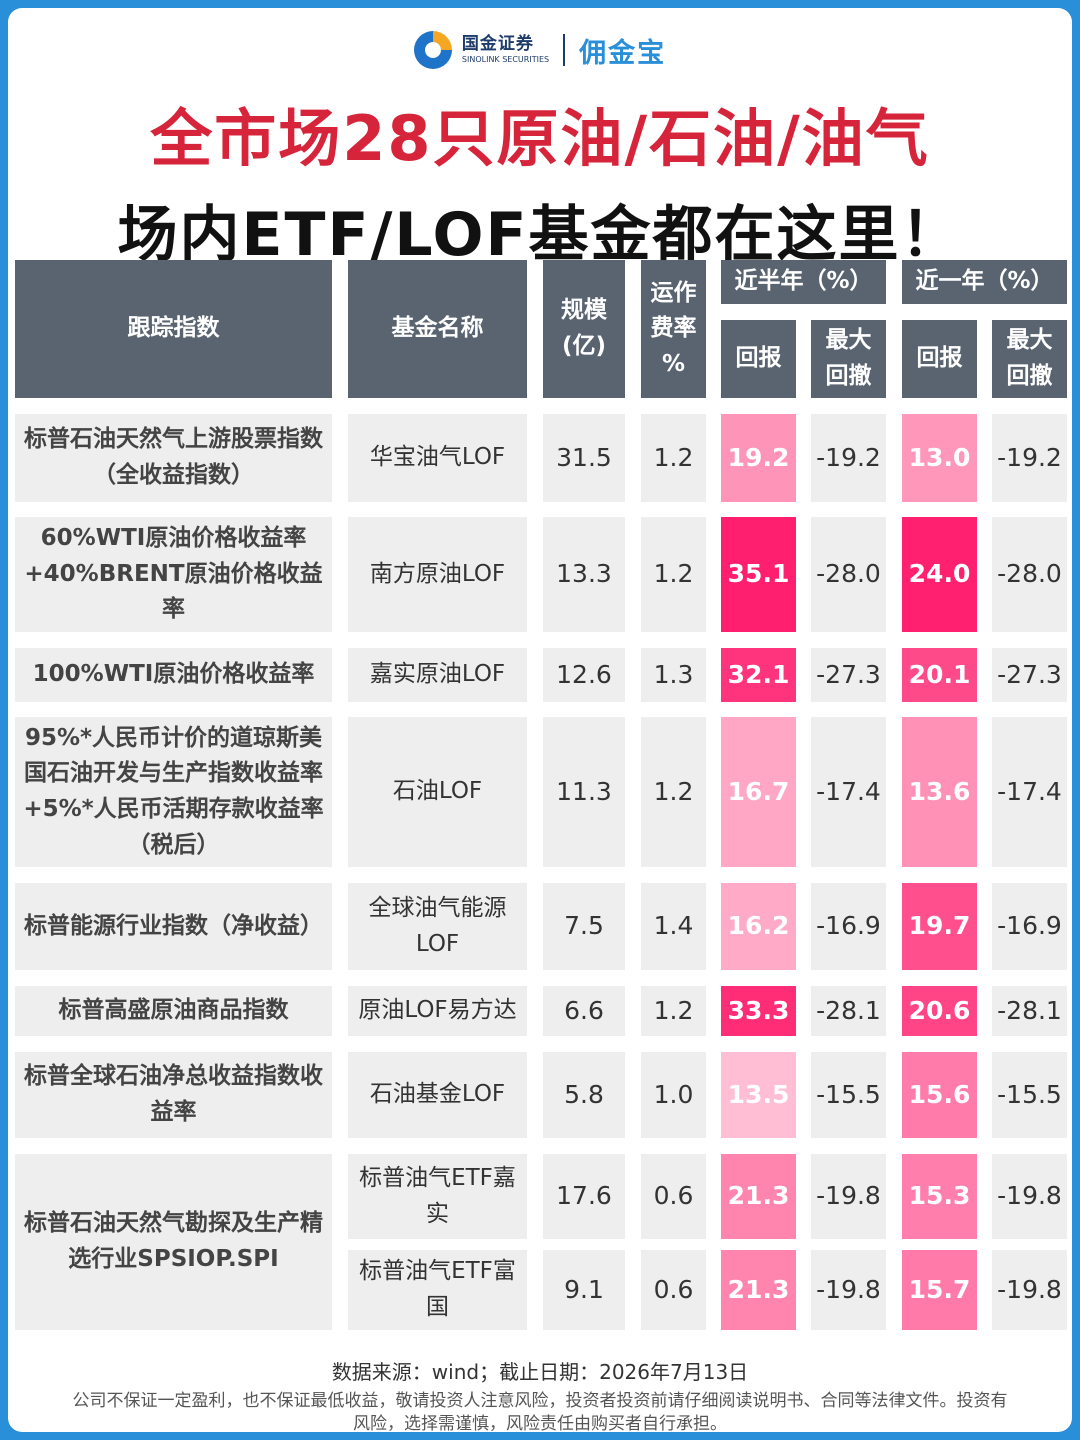 The width and height of the screenshot is (1080, 1440). What do you see at coordinates (758, 792) in the screenshot?
I see `table-cell-hy-return: 16.7` at bounding box center [758, 792].